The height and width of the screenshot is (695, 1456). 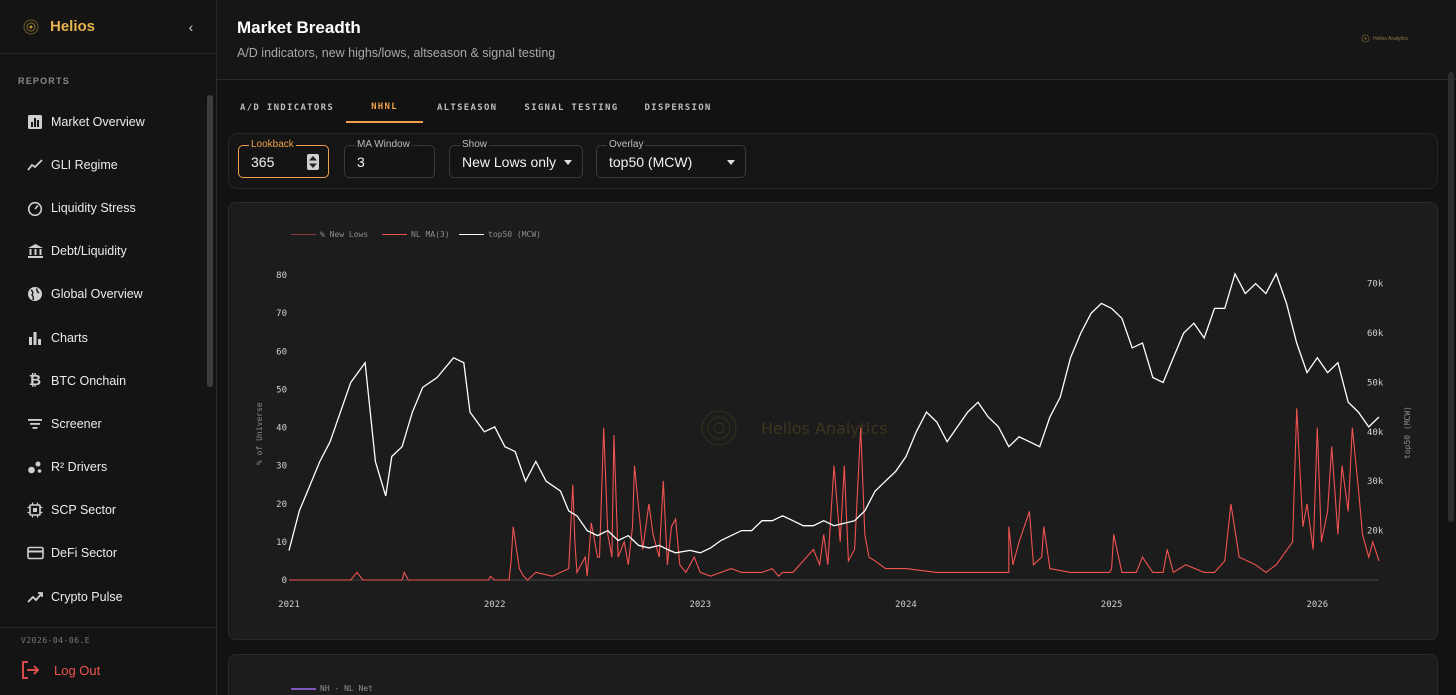 I want to click on sidebar-scrollbar, so click(x=210, y=360).